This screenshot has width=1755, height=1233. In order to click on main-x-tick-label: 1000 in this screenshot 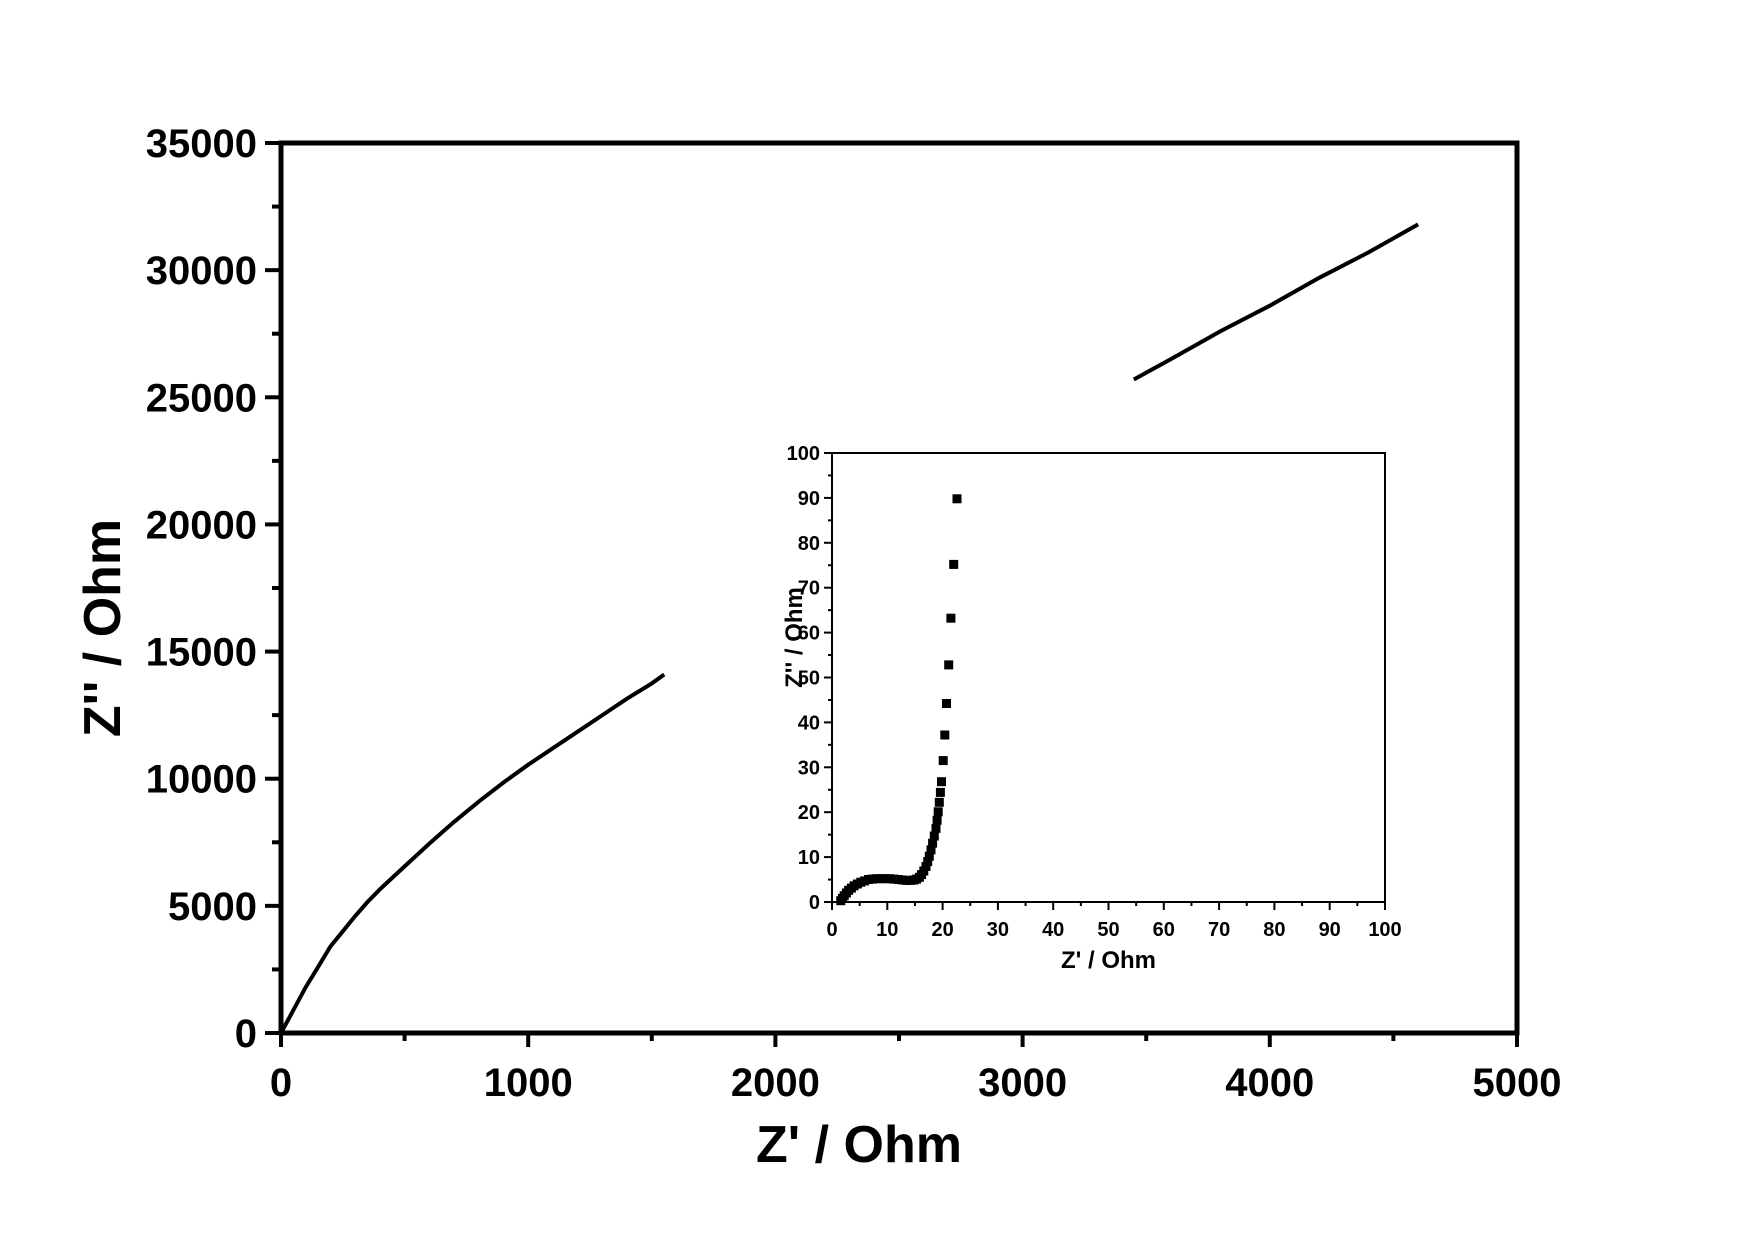, I will do `click(528, 1083)`.